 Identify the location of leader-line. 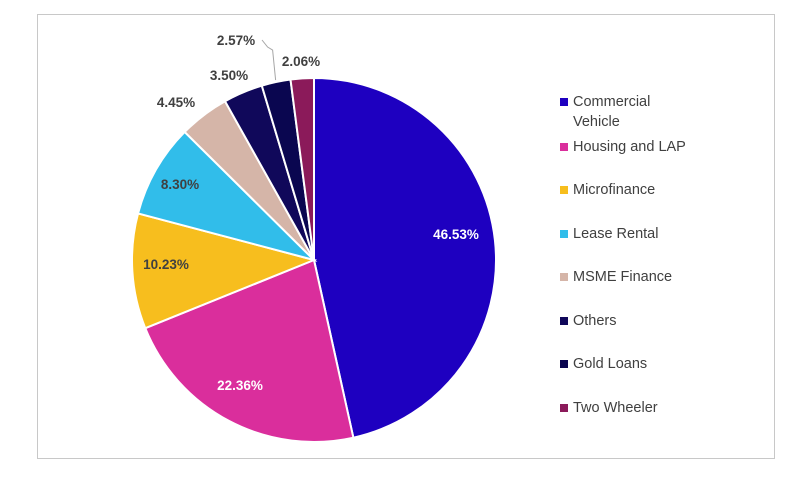
(269, 60).